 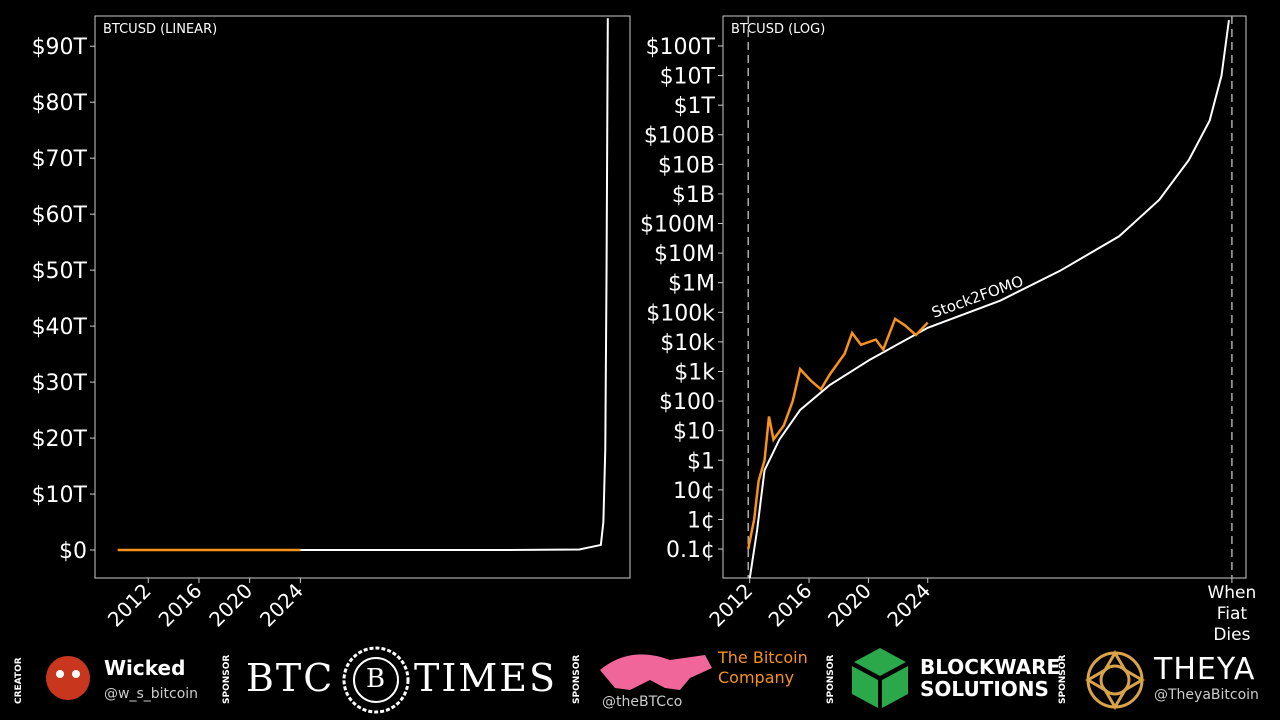 What do you see at coordinates (990, 678) in the screenshot?
I see `sponsor-name: BLOCKWARE SOLUTIONS` at bounding box center [990, 678].